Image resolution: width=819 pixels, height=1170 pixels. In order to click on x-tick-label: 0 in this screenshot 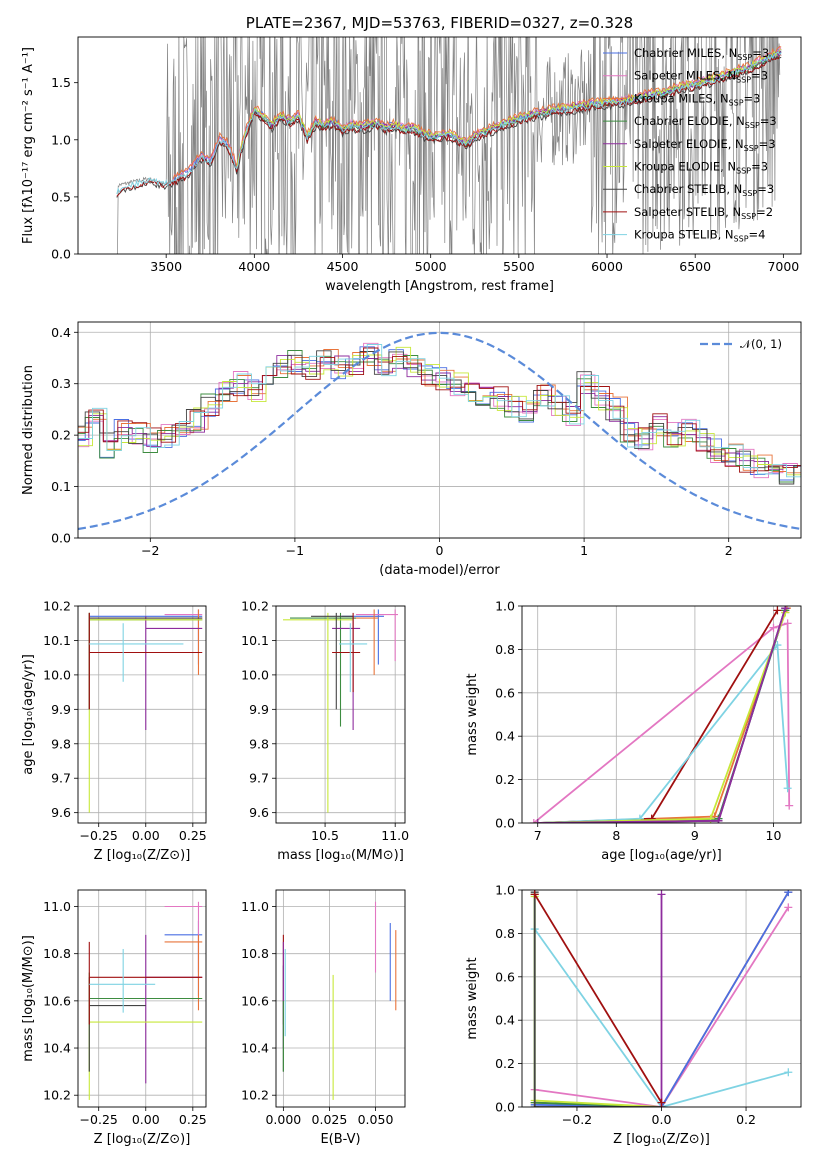, I will do `click(440, 550)`.